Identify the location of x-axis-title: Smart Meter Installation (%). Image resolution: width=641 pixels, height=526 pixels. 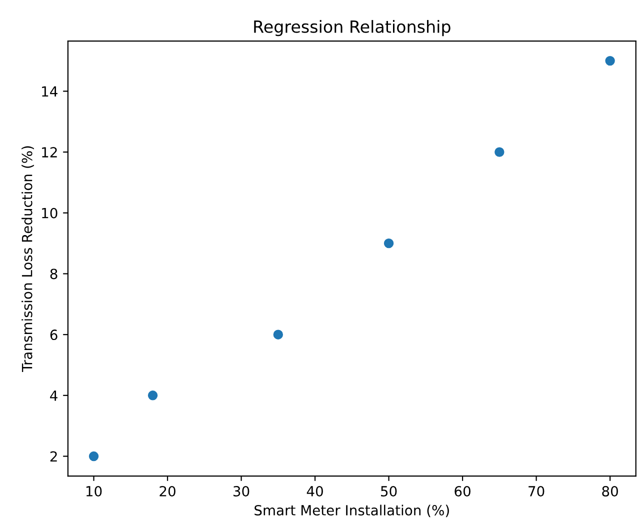
(351, 511).